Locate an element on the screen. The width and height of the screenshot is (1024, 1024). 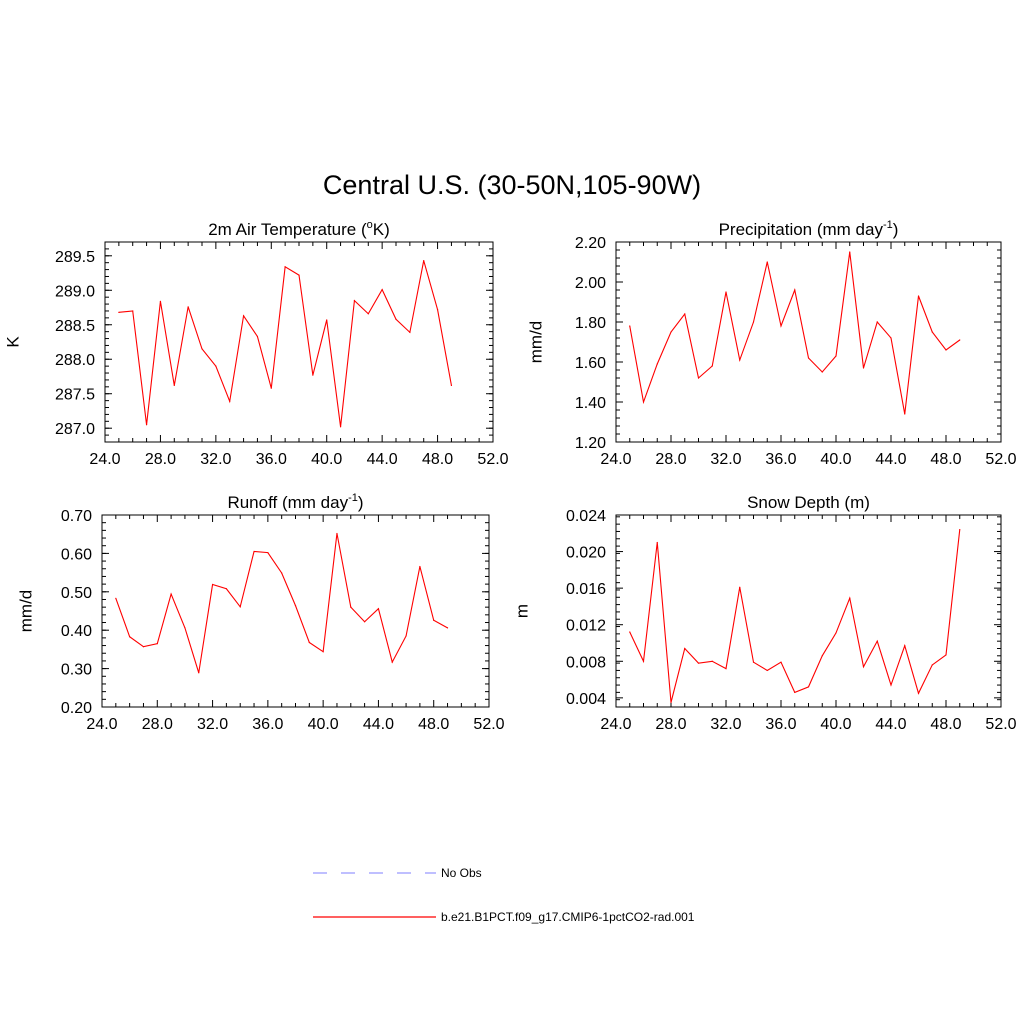
temperature-y-tick-label: 289.0 is located at coordinates (75, 291).